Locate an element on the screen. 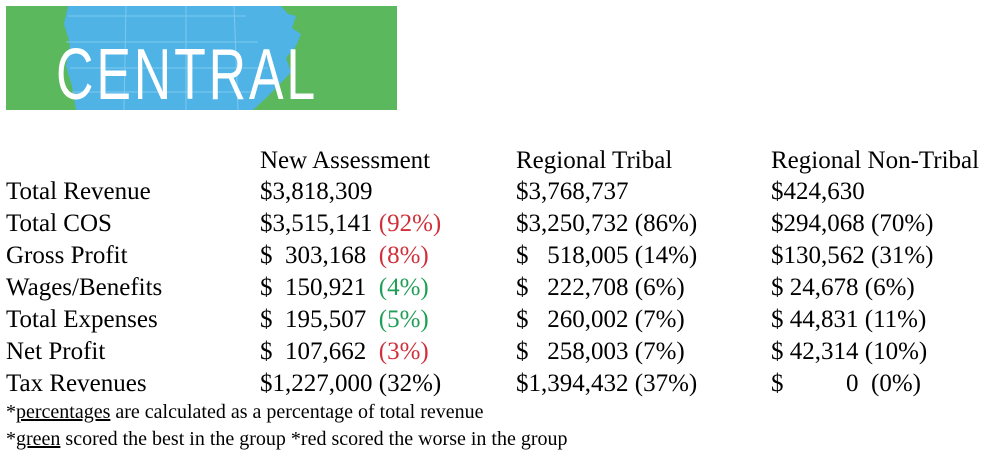 Image resolution: width=1006 pixels, height=459 pixels. cell-percentage: (10%) is located at coordinates (896, 351).